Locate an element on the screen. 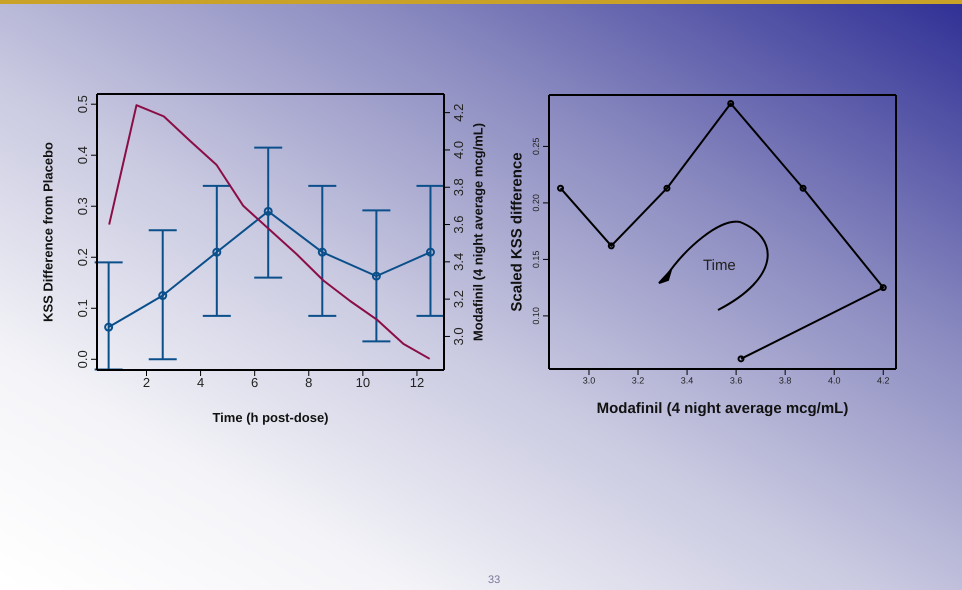 The width and height of the screenshot is (962, 590). y-axis-title: Scaled KSS difference is located at coordinates (517, 232).